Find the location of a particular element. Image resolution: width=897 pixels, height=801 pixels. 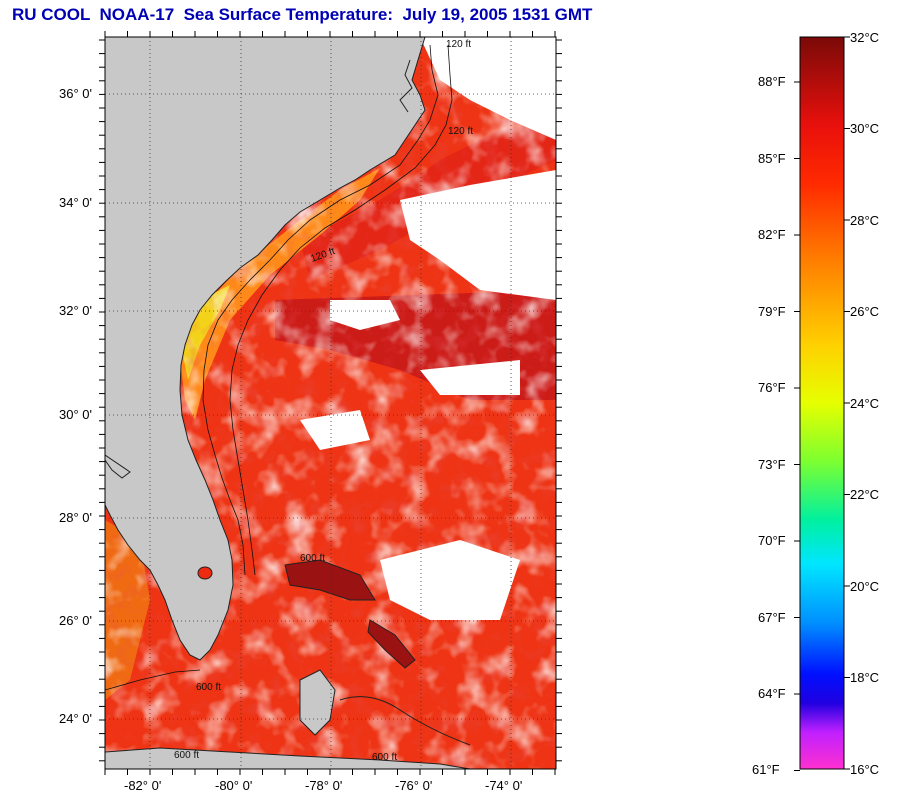

colorbar-celsius-label: 32°C is located at coordinates (865, 37).